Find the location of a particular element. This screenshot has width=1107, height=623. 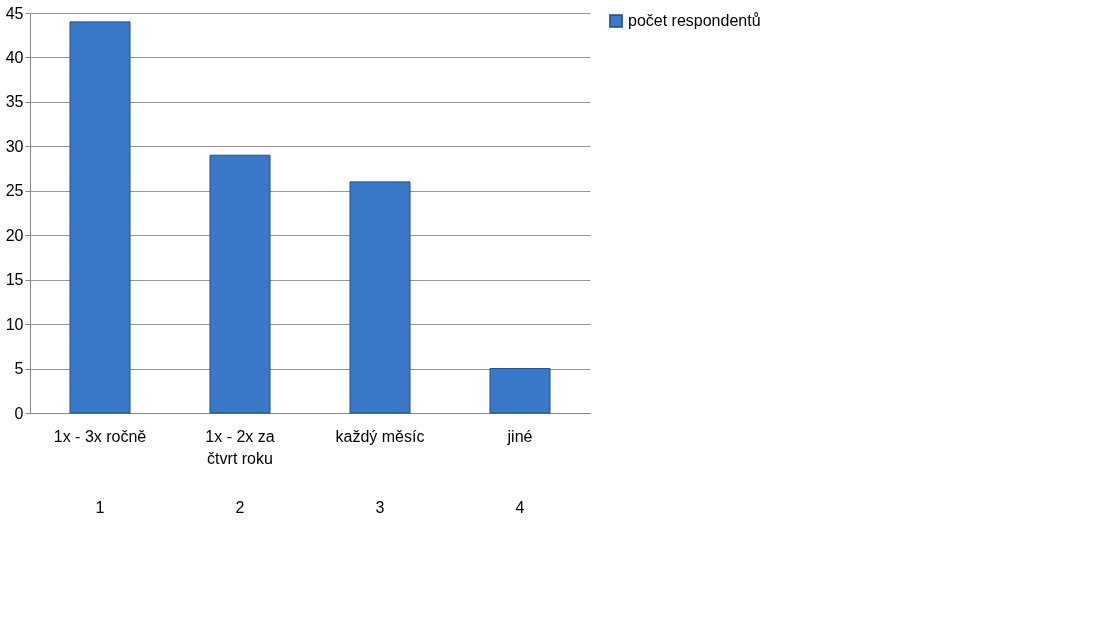

x-tick-label: každý měsíc is located at coordinates (380, 436).